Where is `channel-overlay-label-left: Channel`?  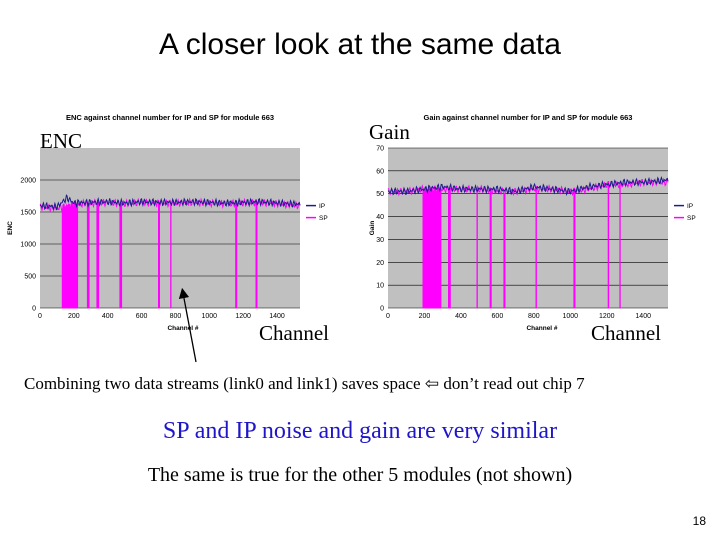
channel-overlay-label-left: Channel is located at coordinates (294, 333).